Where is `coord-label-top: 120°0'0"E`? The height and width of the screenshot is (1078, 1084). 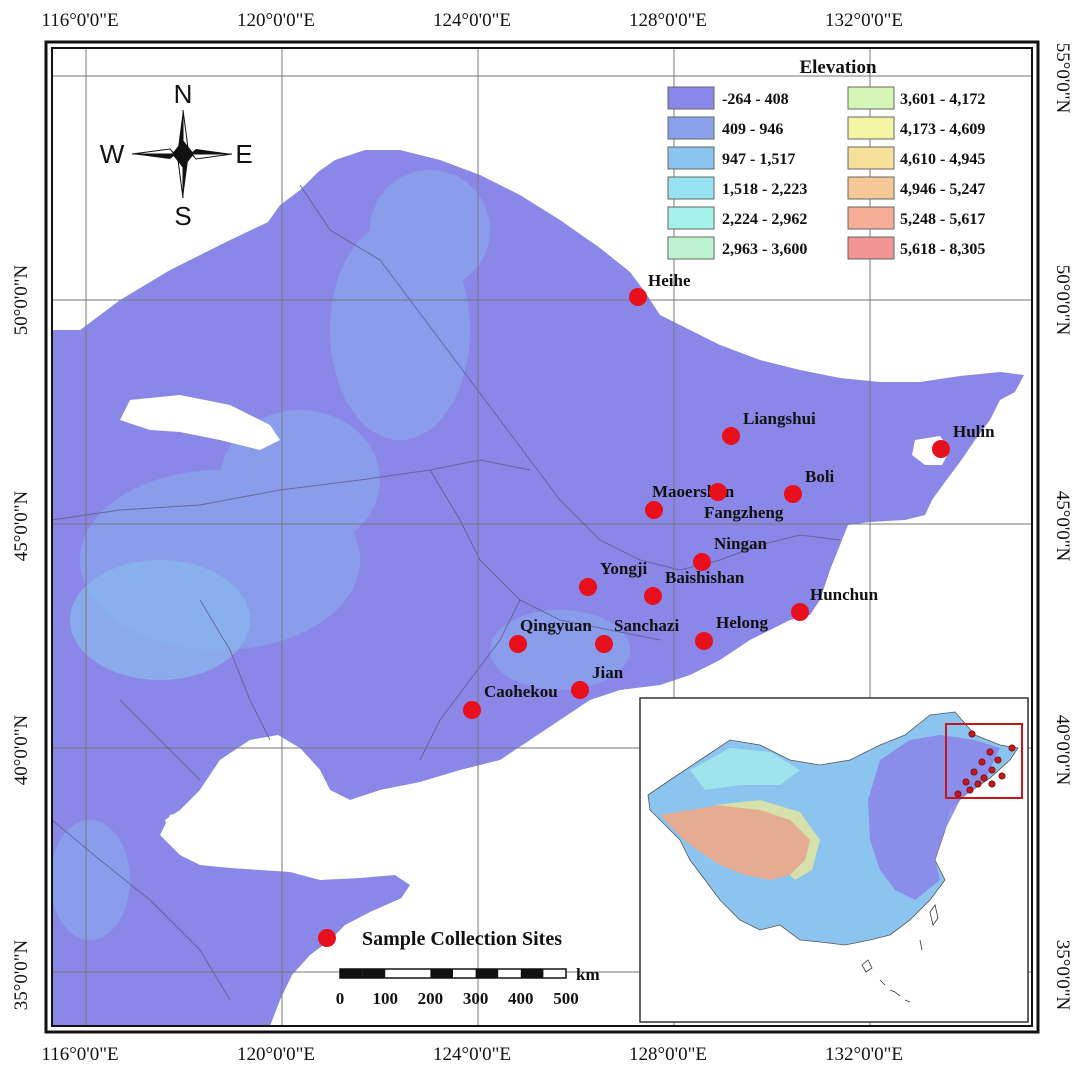 coord-label-top: 120°0'0"E is located at coordinates (276, 20).